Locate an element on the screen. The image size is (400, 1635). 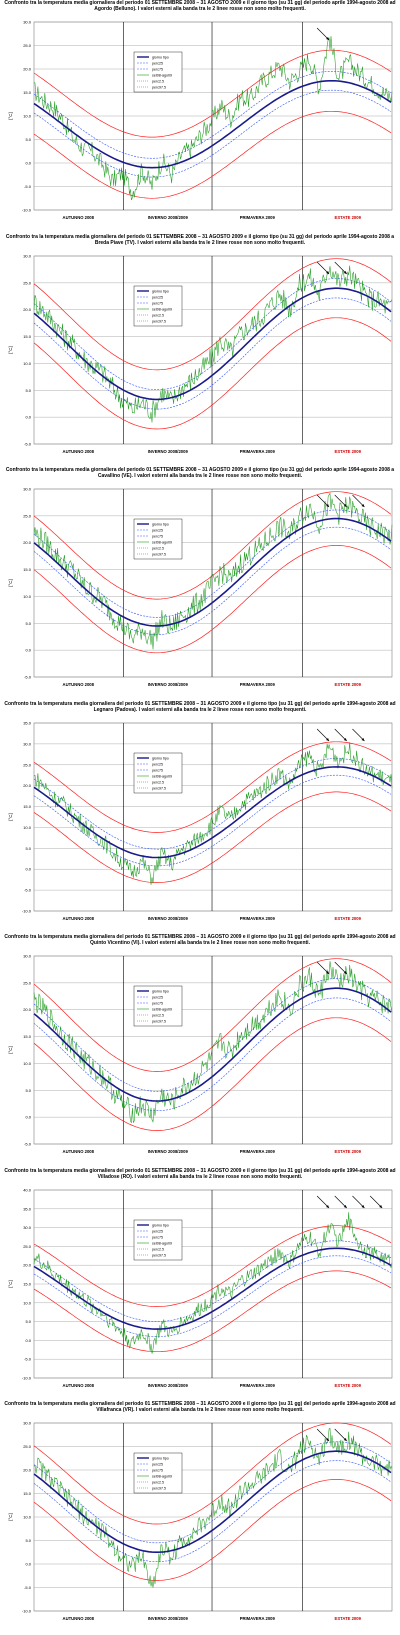
legend-label: perc2.5 is located at coordinates (158, 81).